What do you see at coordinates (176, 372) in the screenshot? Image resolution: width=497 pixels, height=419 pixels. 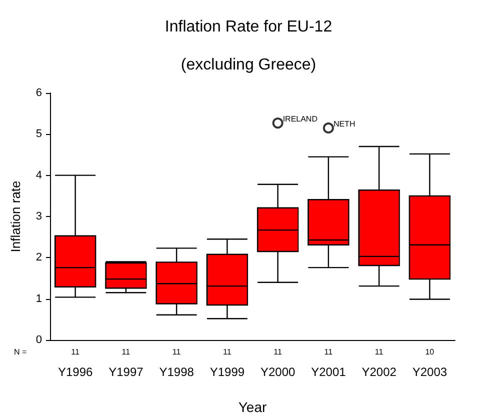 I see `x-tick-label: Y1998` at bounding box center [176, 372].